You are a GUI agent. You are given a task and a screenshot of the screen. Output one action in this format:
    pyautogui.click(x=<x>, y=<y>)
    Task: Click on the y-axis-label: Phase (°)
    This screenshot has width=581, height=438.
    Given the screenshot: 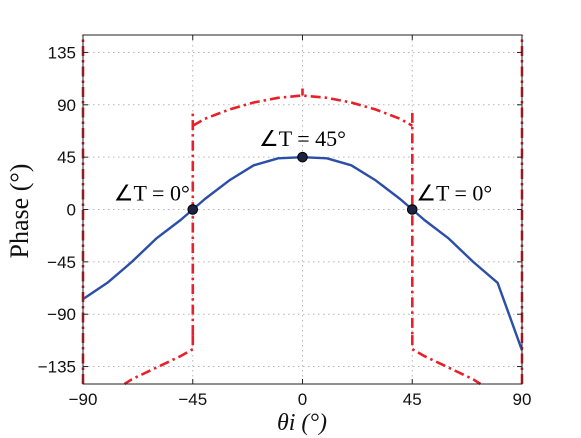 What is the action you would take?
    pyautogui.click(x=19, y=211)
    